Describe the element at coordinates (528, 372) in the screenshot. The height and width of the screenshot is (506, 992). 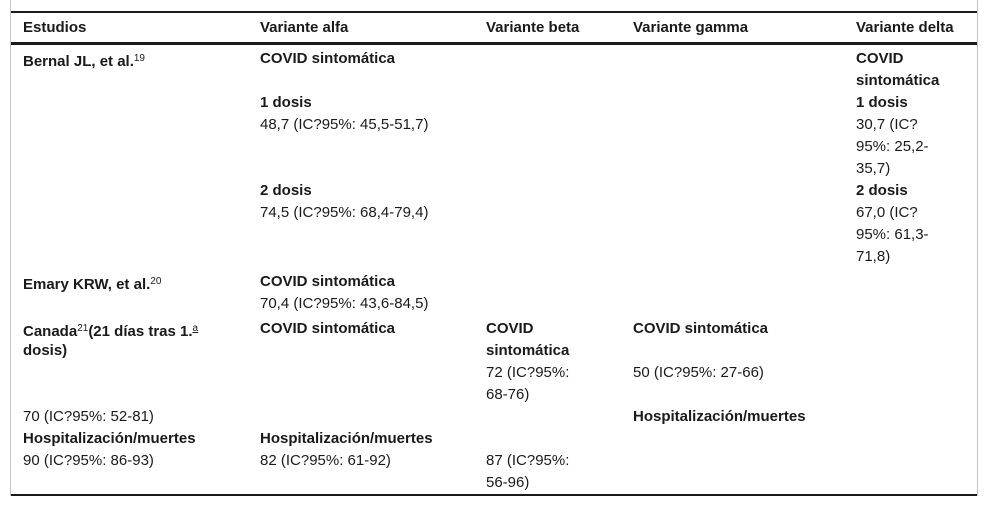
I see `text-segment: 72 (IC?95%:` at that location.